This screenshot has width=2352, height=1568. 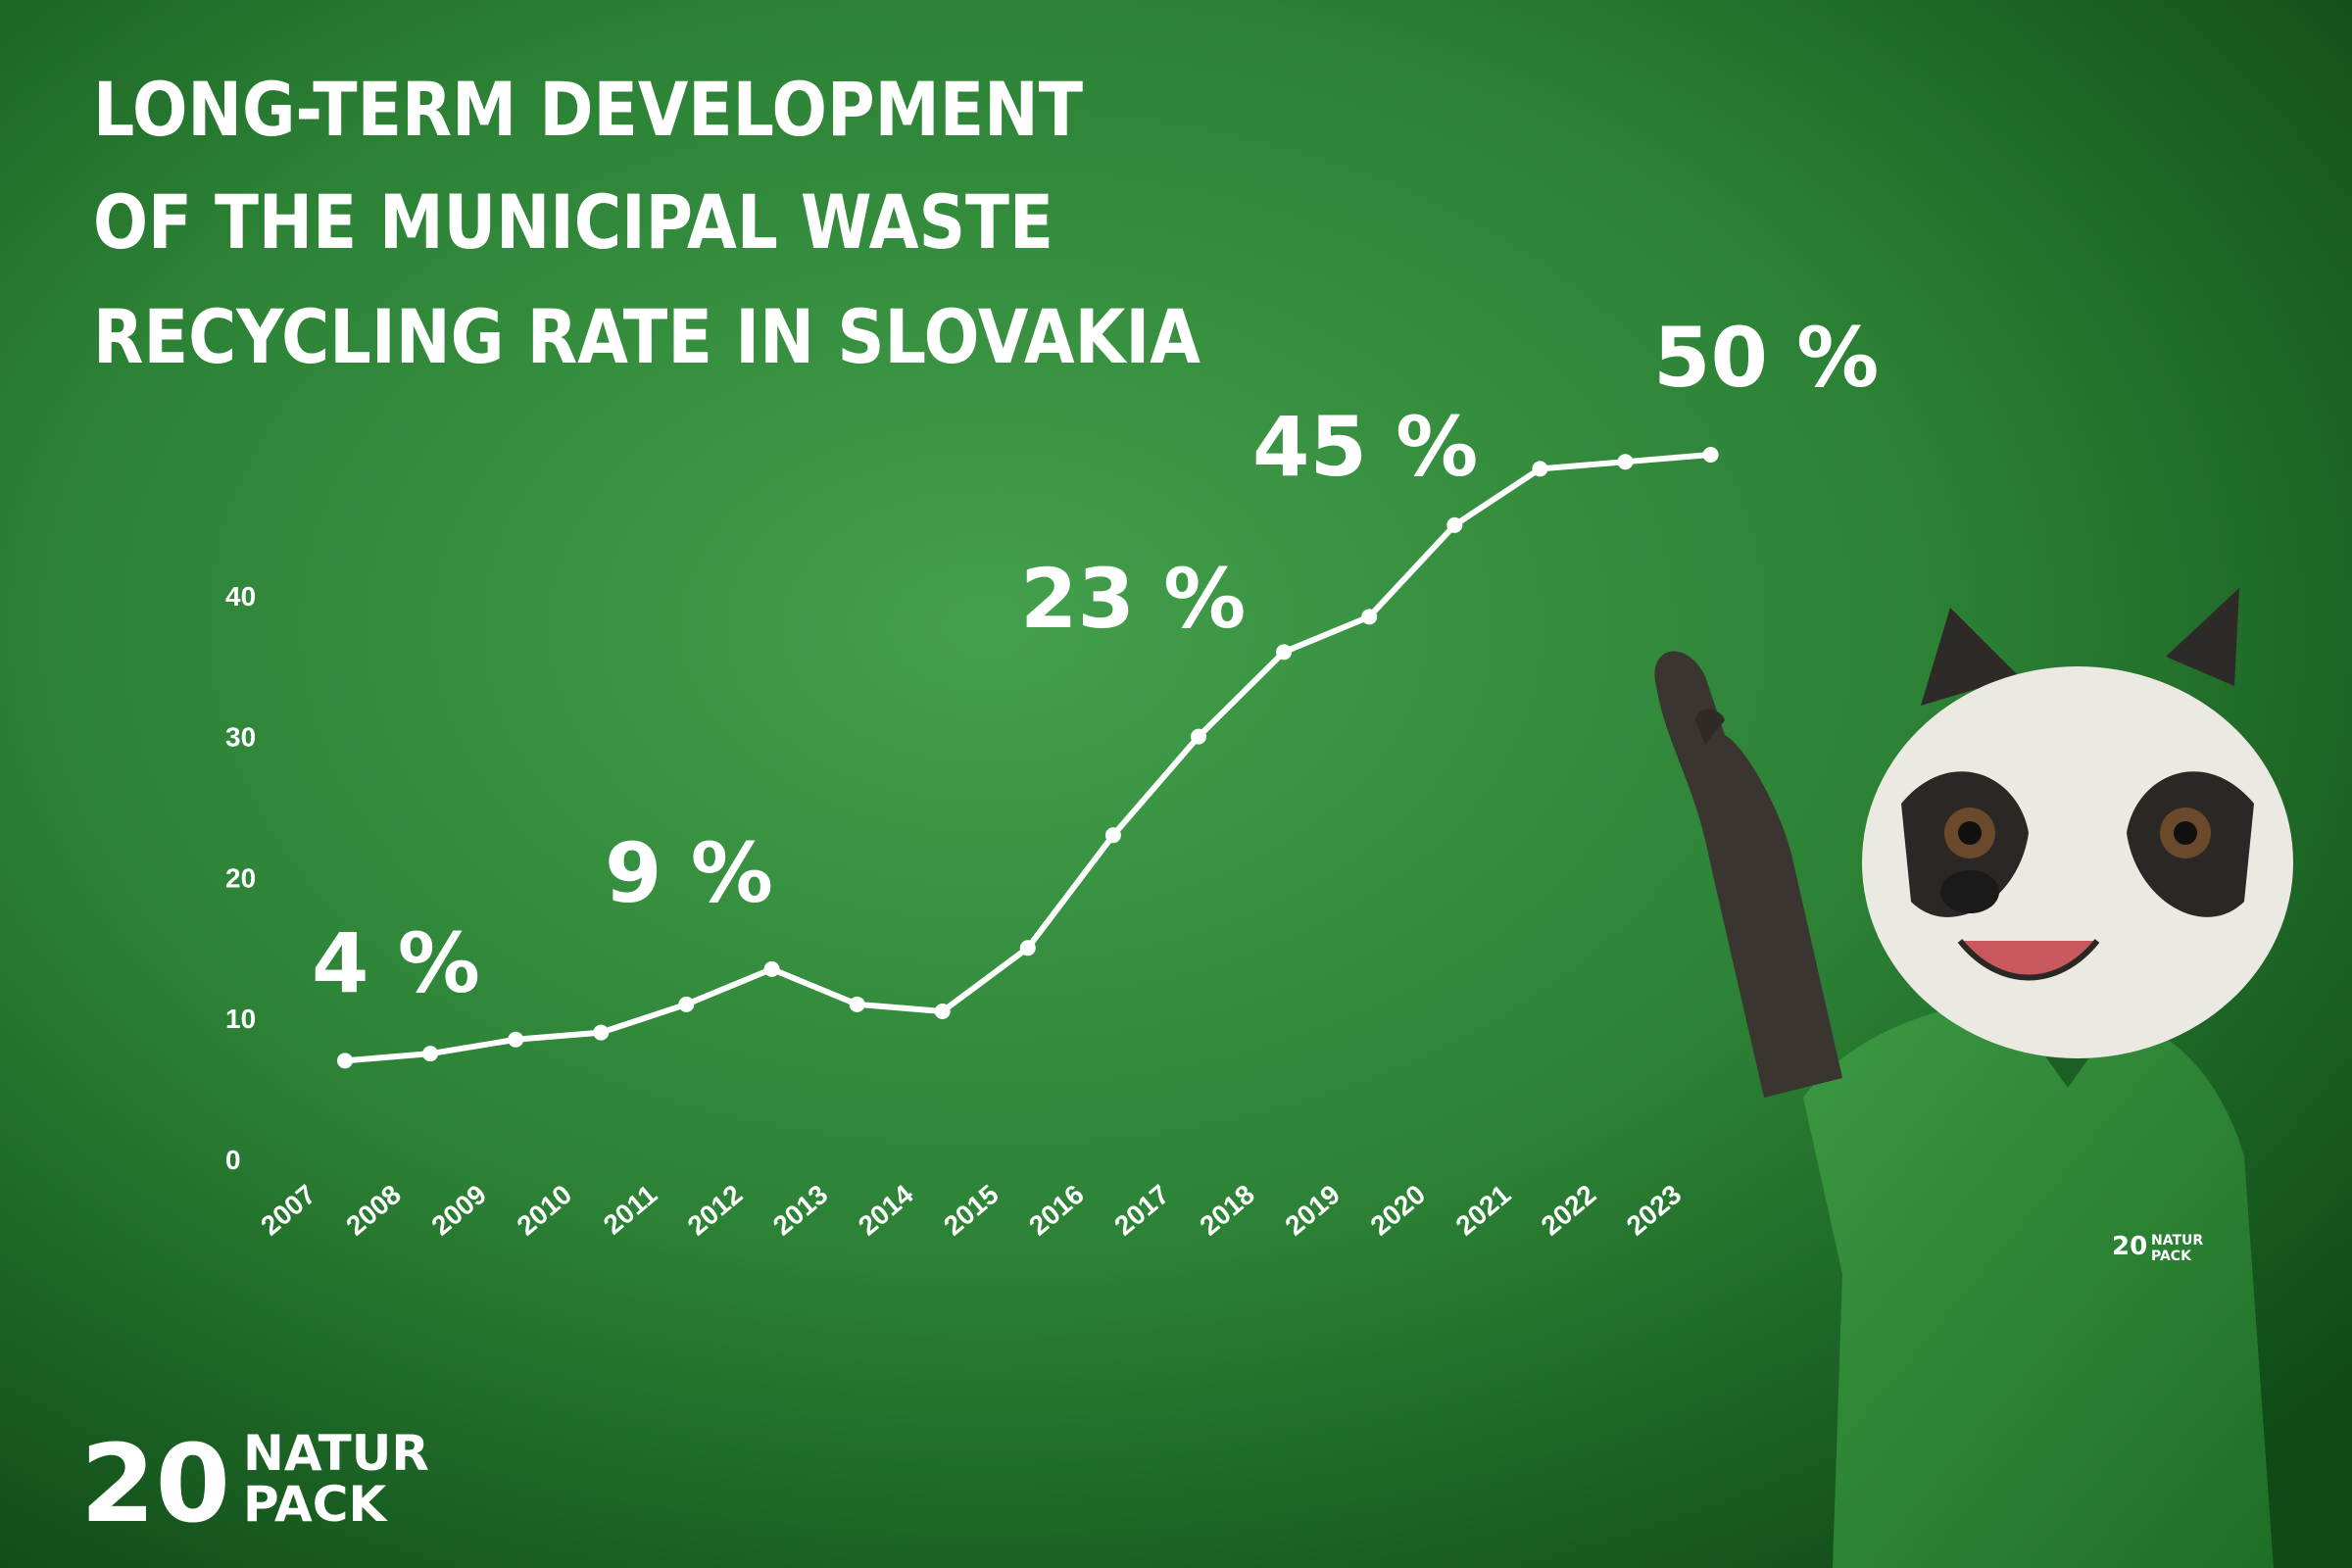 What do you see at coordinates (1710, 727) in the screenshot?
I see `finger` at bounding box center [1710, 727].